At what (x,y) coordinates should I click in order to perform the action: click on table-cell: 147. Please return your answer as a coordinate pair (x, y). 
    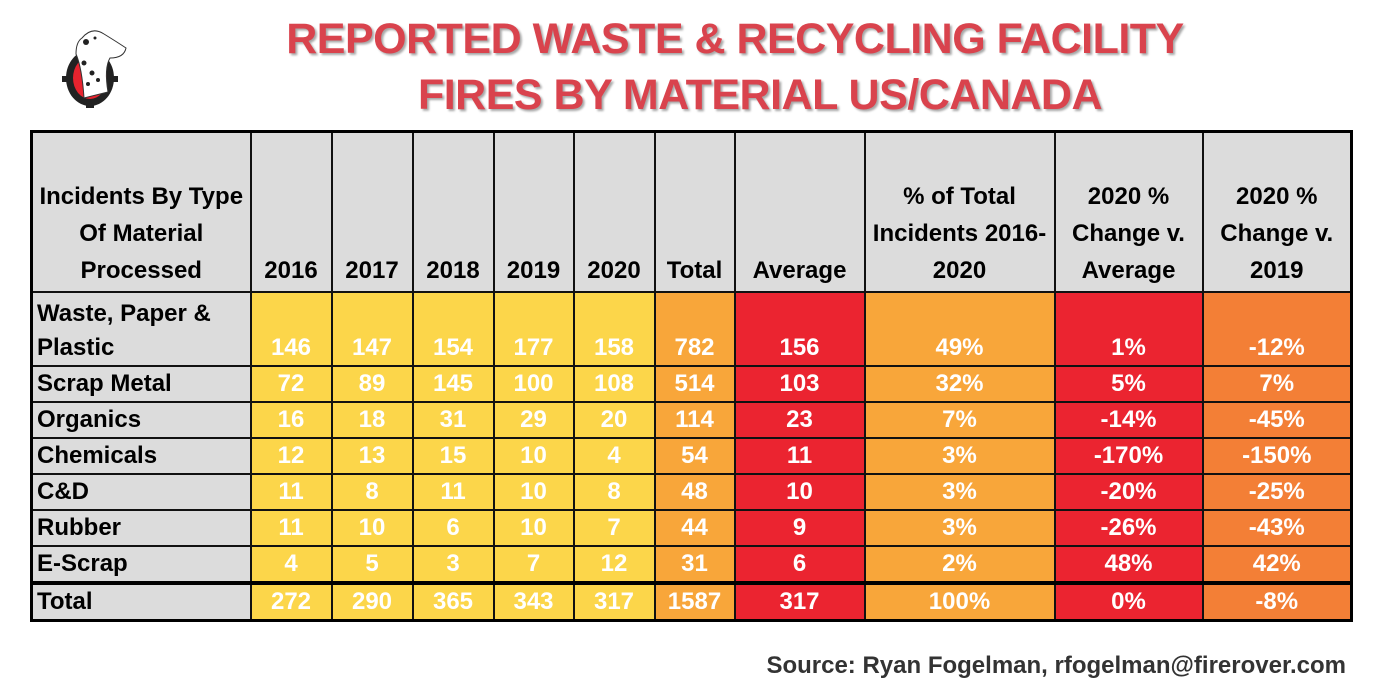
    Looking at the image, I should click on (372, 328).